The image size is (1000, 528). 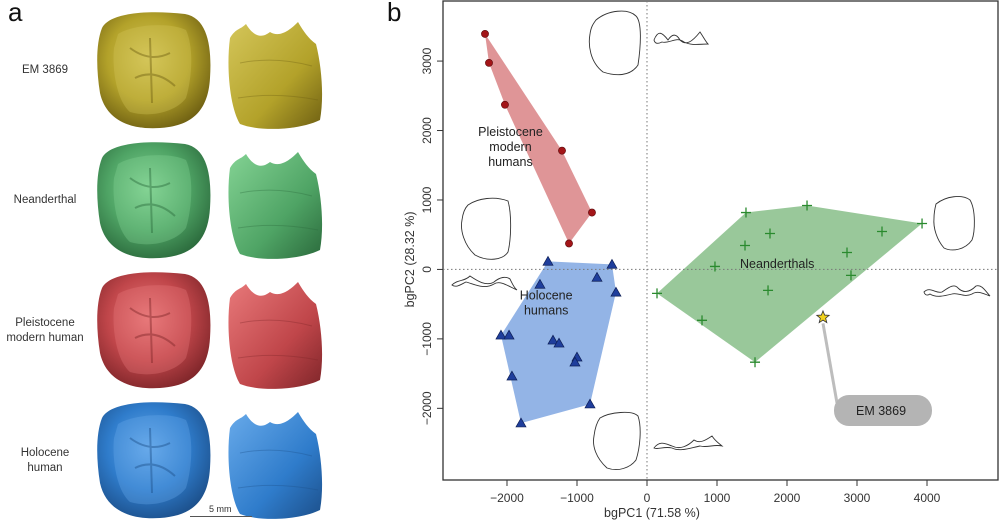 What do you see at coordinates (688, 443) in the screenshot?
I see `profile-bottom` at bounding box center [688, 443].